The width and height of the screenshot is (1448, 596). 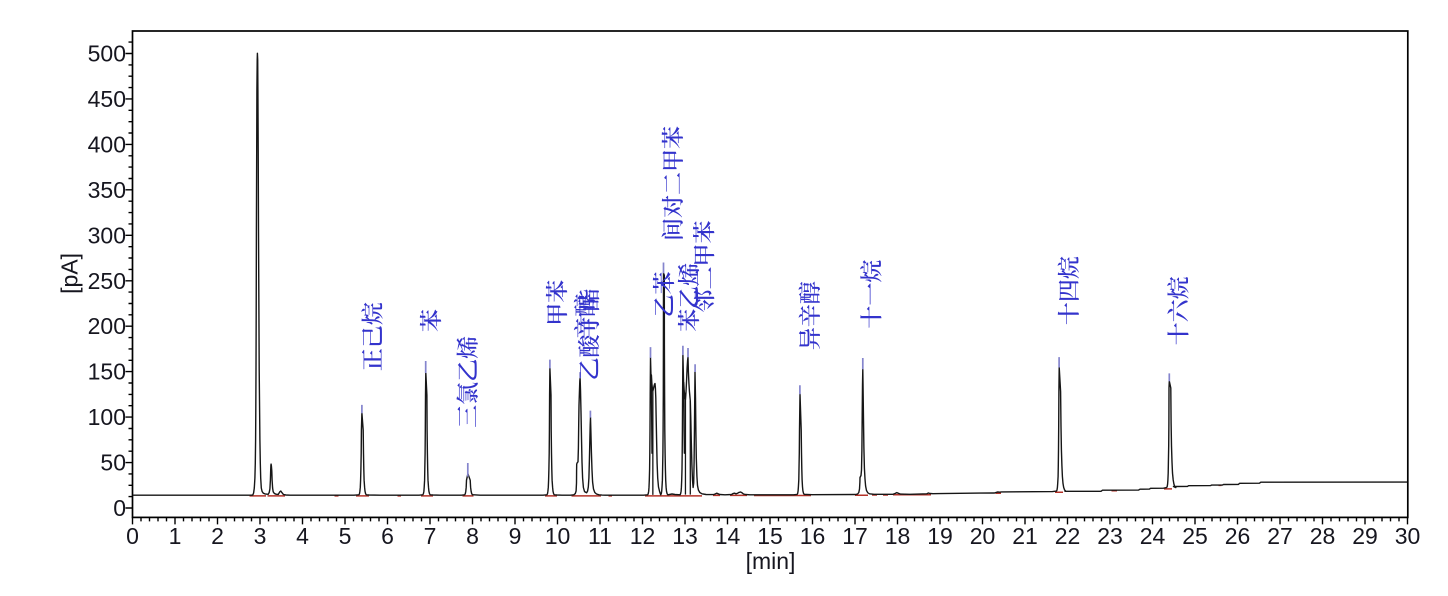 What do you see at coordinates (771, 561) in the screenshot?
I see `svg-text: [min]` at bounding box center [771, 561].